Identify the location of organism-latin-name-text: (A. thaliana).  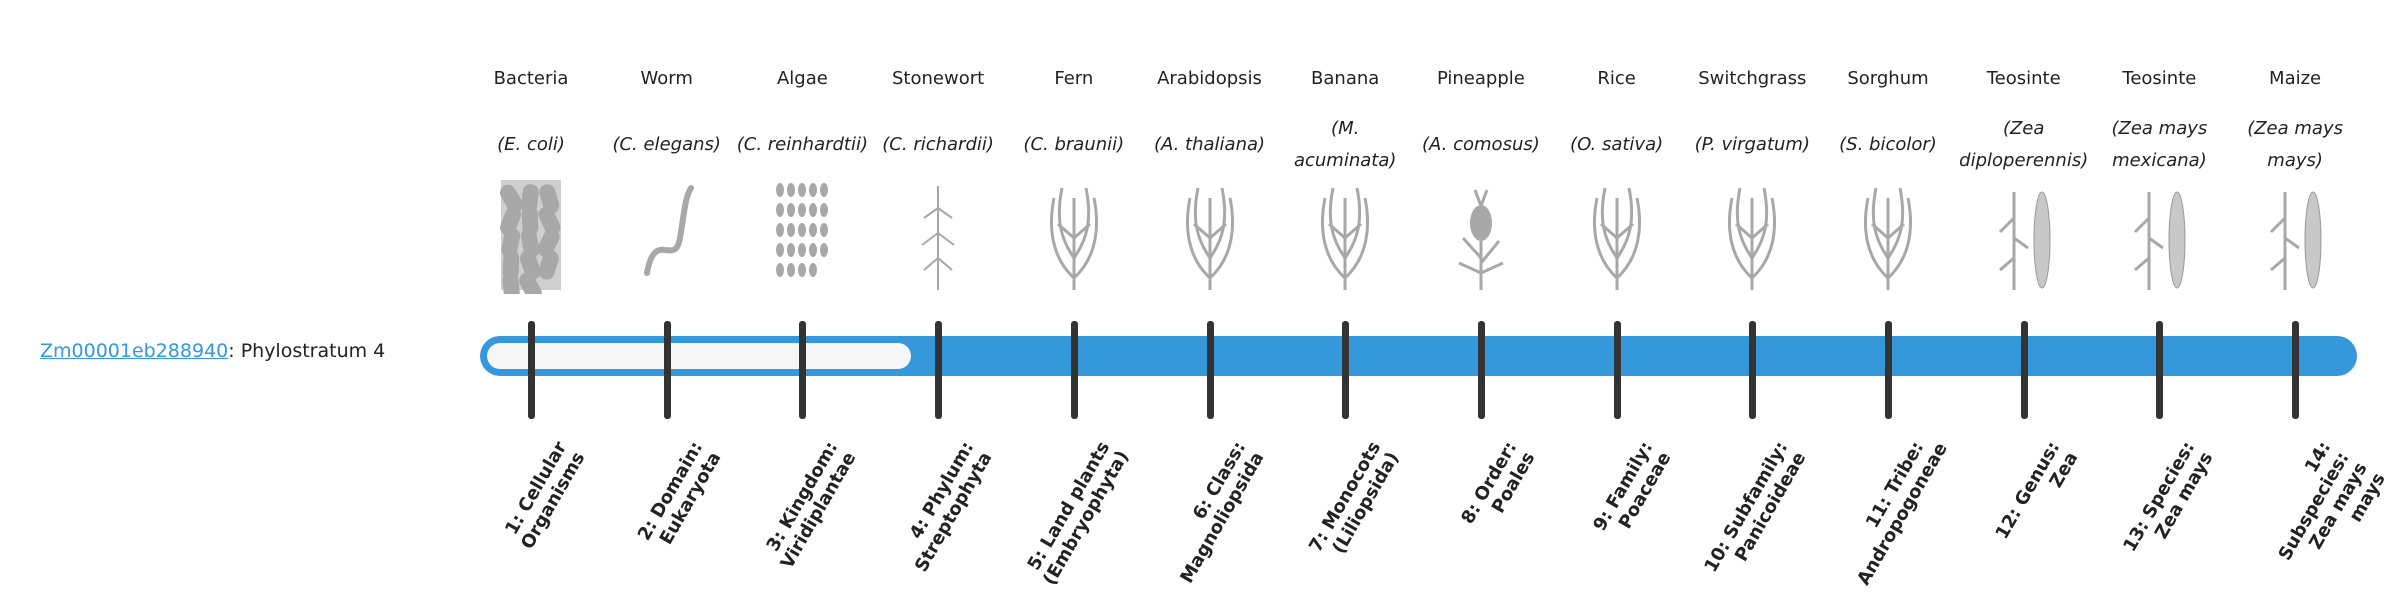
(1209, 144).